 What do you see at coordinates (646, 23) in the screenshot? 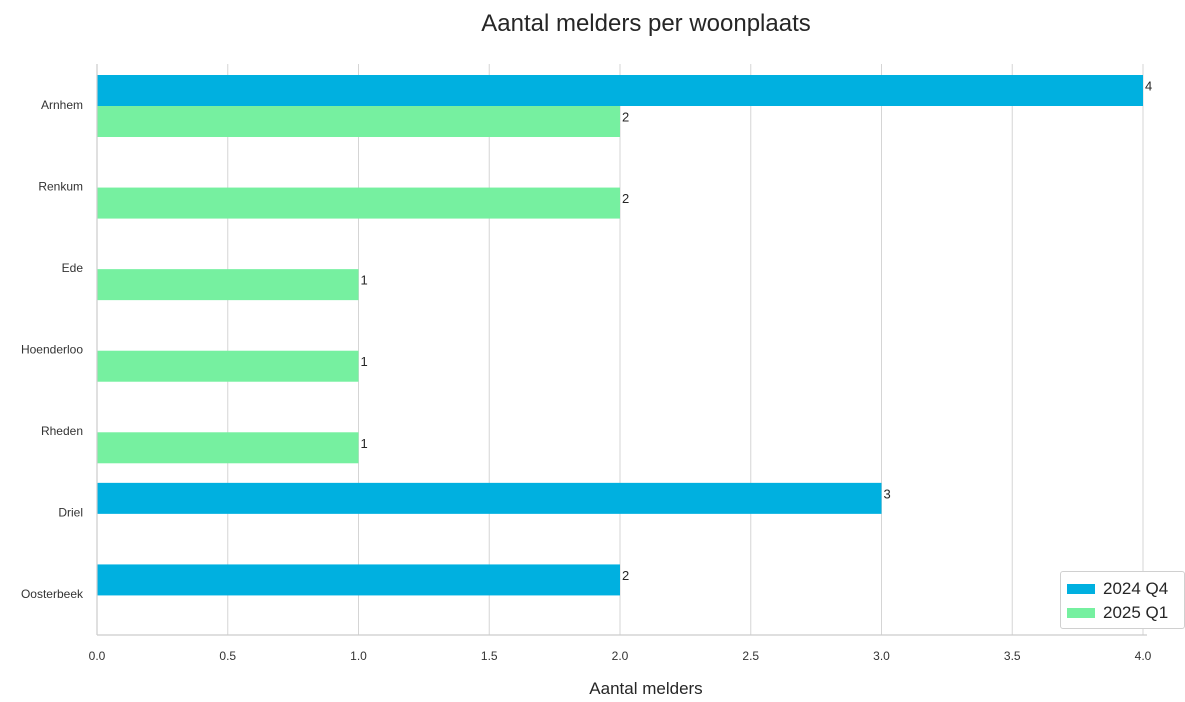
I see `chart-title: Aantal melders per woonplaats` at bounding box center [646, 23].